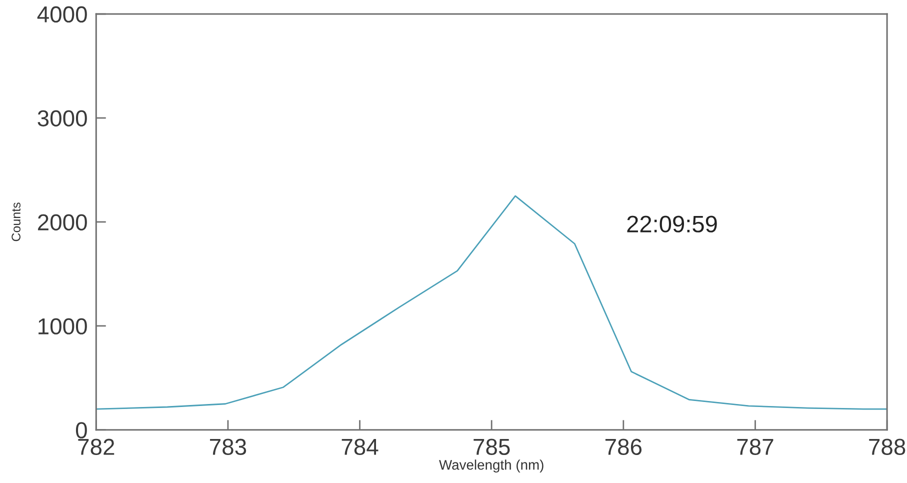 Image resolution: width=907 pixels, height=483 pixels. I want to click on x-tick-label: 785, so click(492, 447).